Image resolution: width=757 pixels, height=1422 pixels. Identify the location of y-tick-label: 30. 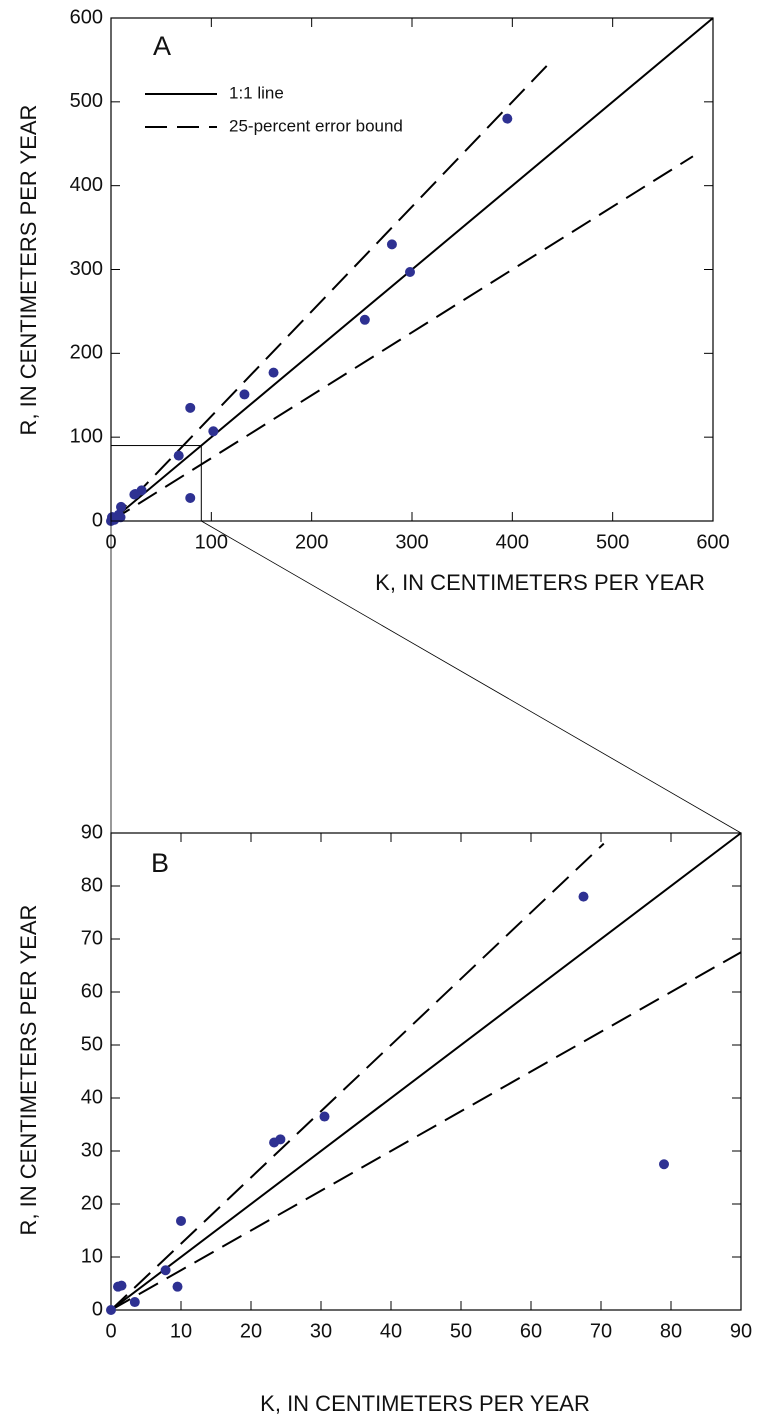
(92, 1150).